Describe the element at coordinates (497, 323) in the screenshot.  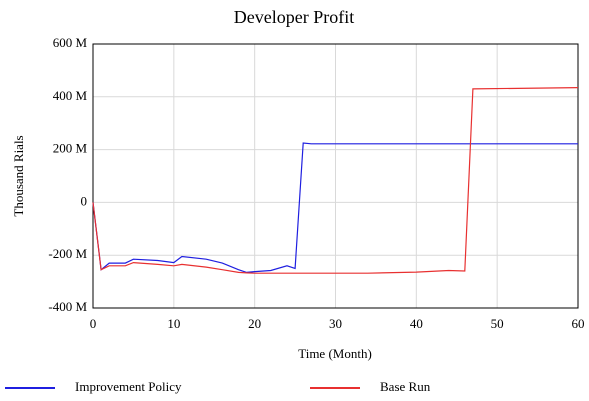
I see `x-tick-label: 50` at that location.